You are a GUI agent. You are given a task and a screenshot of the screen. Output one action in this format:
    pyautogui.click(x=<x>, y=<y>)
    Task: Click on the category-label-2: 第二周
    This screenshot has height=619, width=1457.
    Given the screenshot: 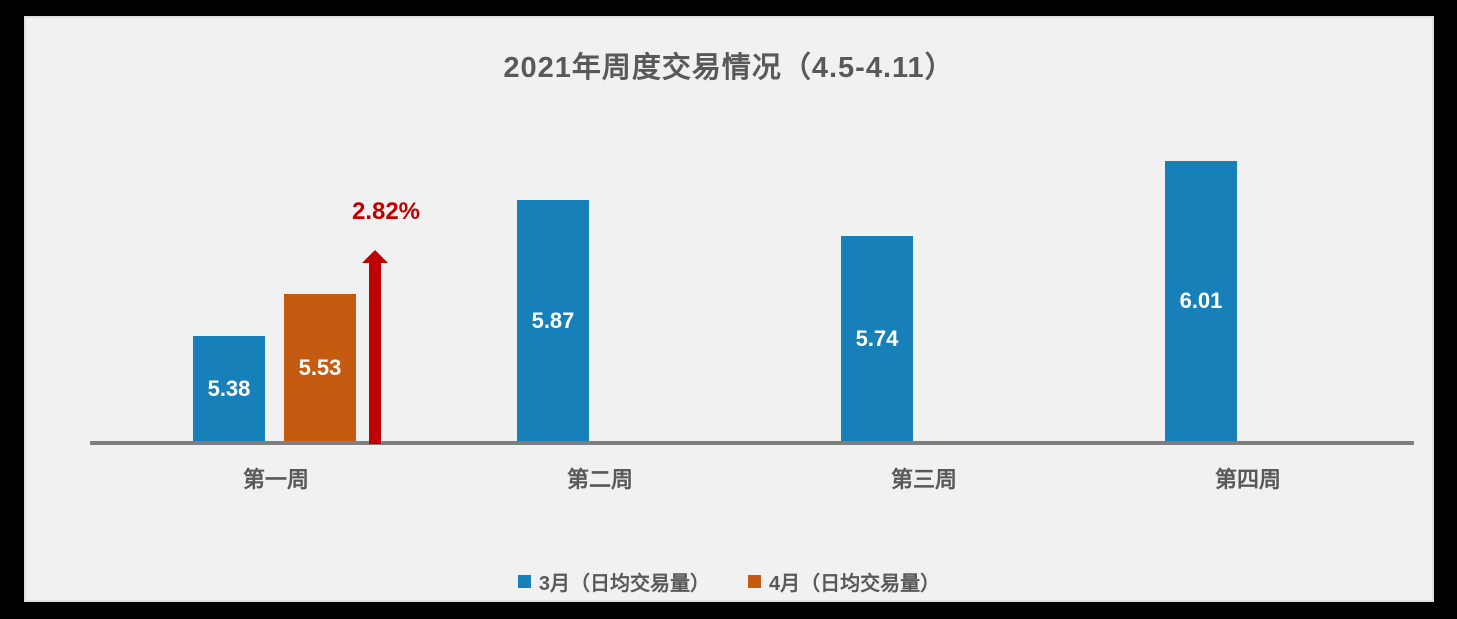 What is the action you would take?
    pyautogui.click(x=600, y=479)
    